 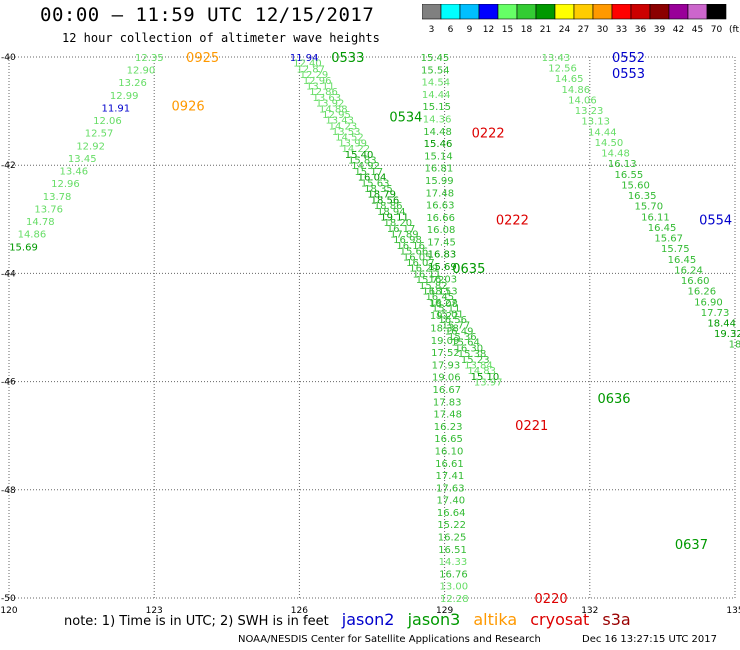 What do you see at coordinates (394, 217) in the screenshot?
I see `swh-value-label: 19.11` at bounding box center [394, 217].